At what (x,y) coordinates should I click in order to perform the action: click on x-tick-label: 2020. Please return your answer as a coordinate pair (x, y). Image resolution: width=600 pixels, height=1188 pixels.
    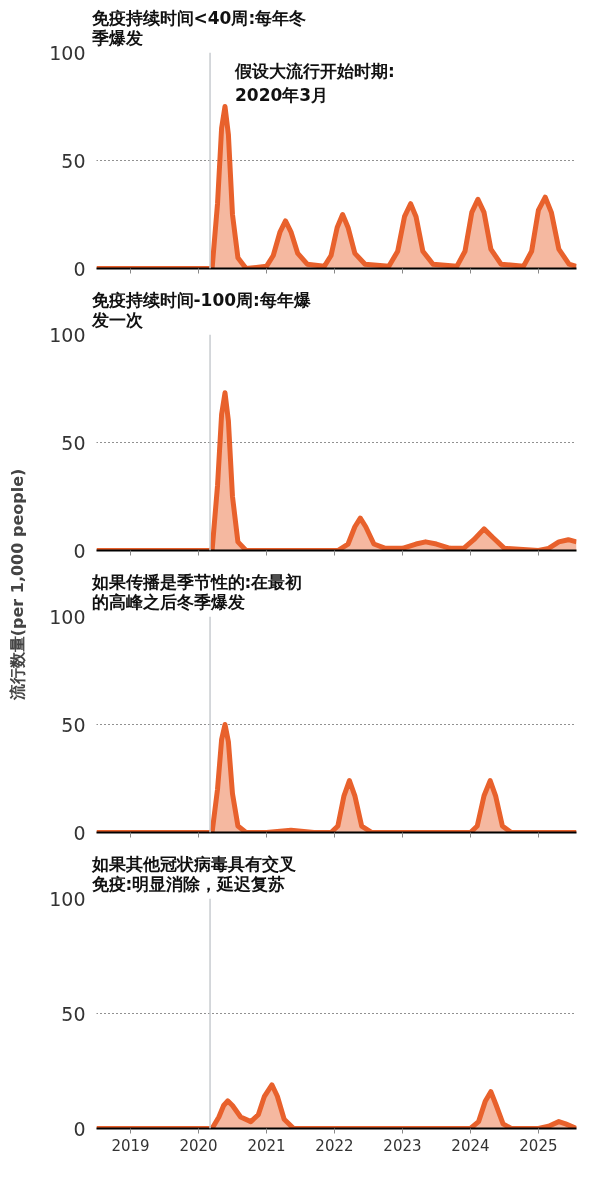
    Looking at the image, I should click on (198, 1145).